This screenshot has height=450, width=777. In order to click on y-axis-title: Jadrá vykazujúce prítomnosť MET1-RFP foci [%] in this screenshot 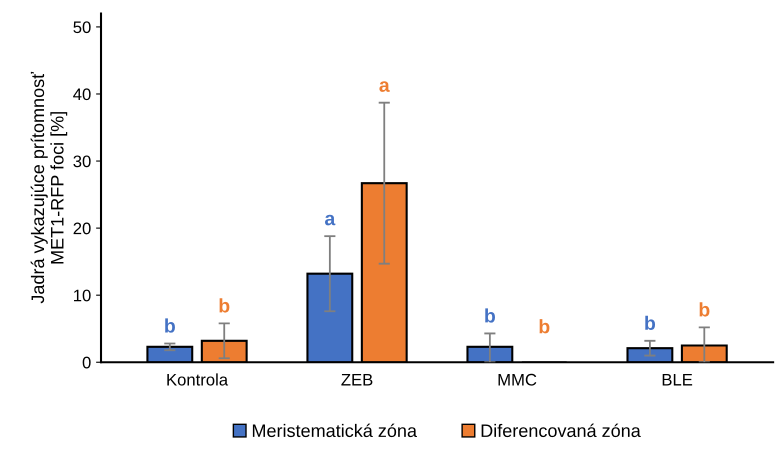, I will do `click(49, 188)`.